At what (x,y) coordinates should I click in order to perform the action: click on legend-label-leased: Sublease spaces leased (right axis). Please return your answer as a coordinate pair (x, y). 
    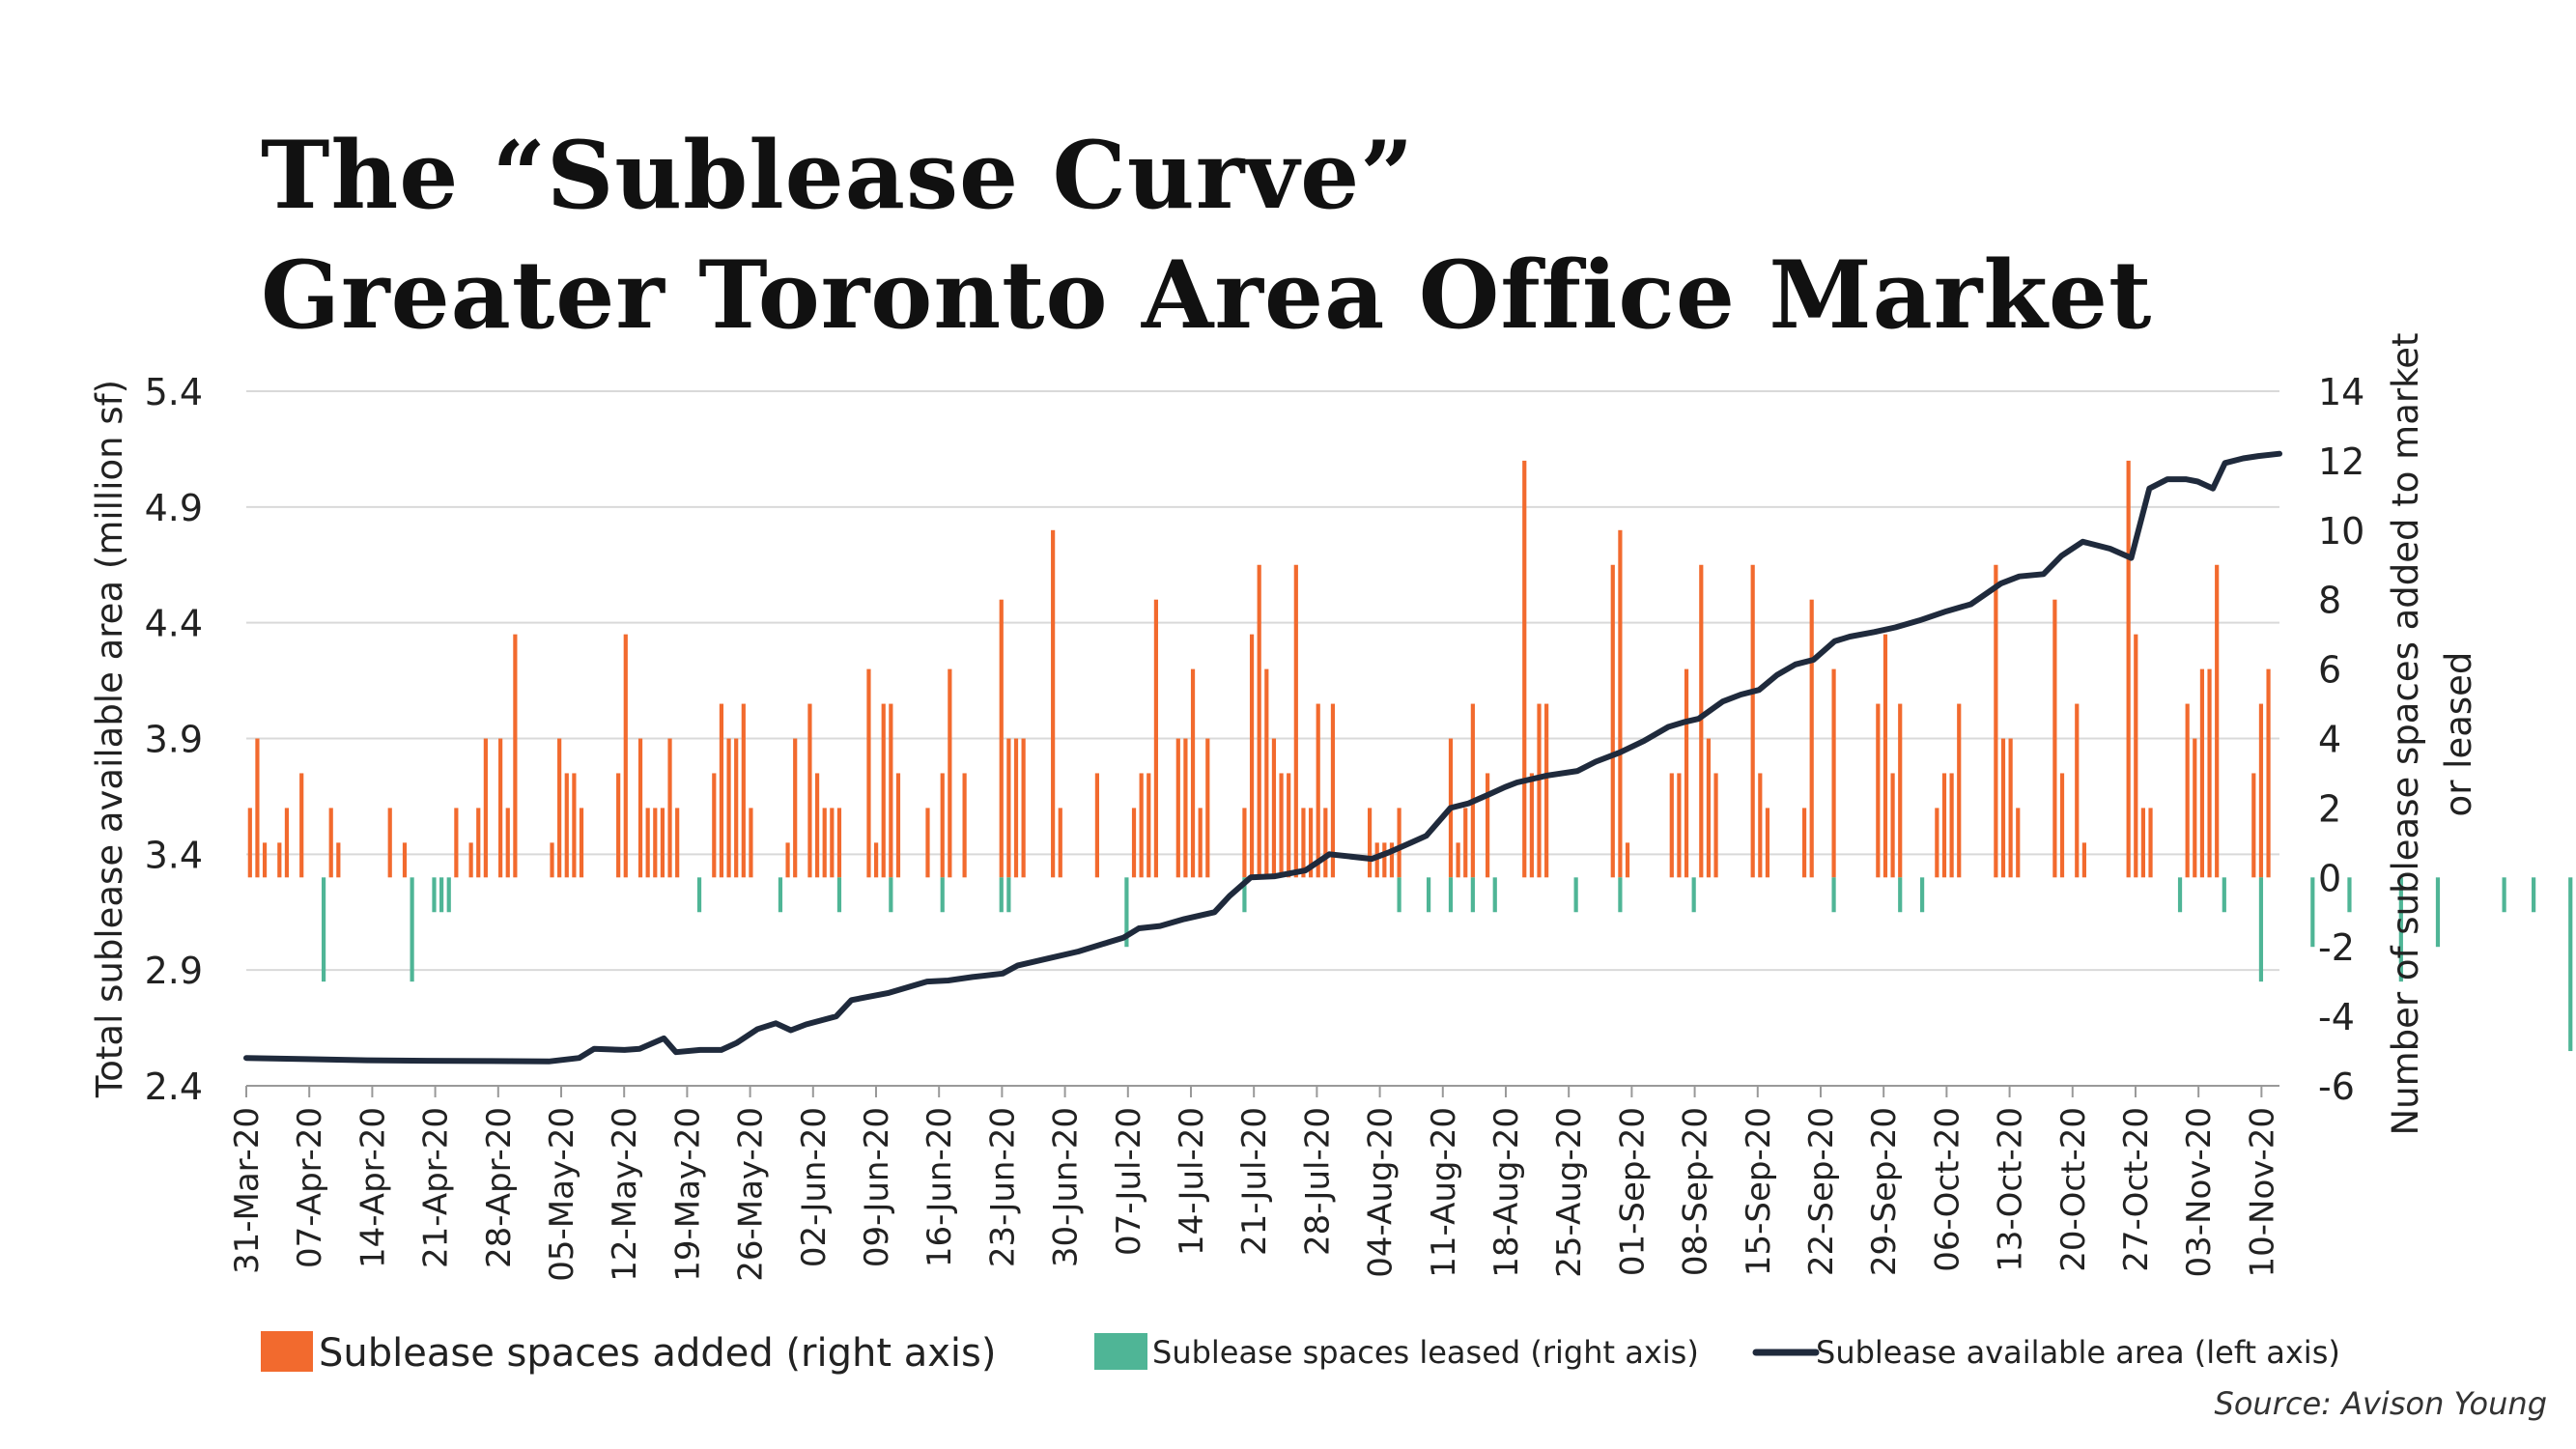
    Looking at the image, I should click on (1425, 1352).